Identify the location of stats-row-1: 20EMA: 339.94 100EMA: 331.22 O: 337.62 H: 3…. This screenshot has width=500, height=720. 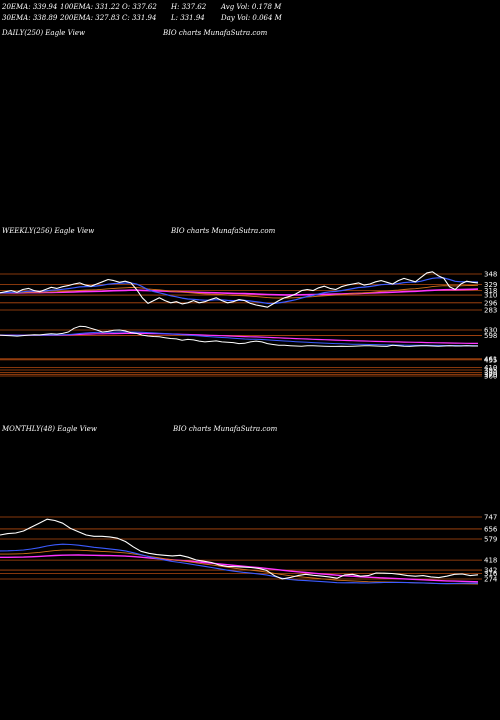
(156, 7).